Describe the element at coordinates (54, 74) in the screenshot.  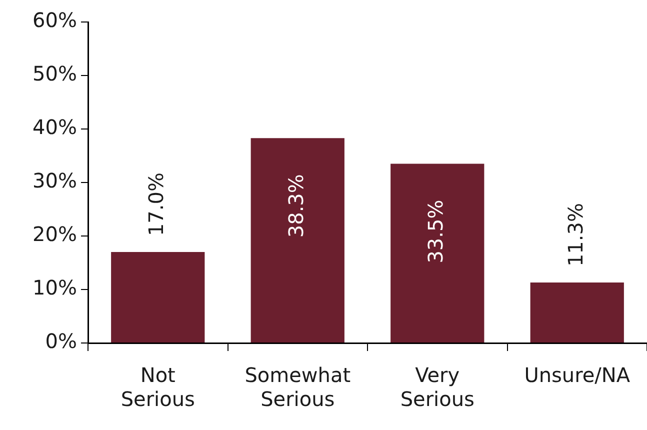
I see `y-tick-label: 50%` at that location.